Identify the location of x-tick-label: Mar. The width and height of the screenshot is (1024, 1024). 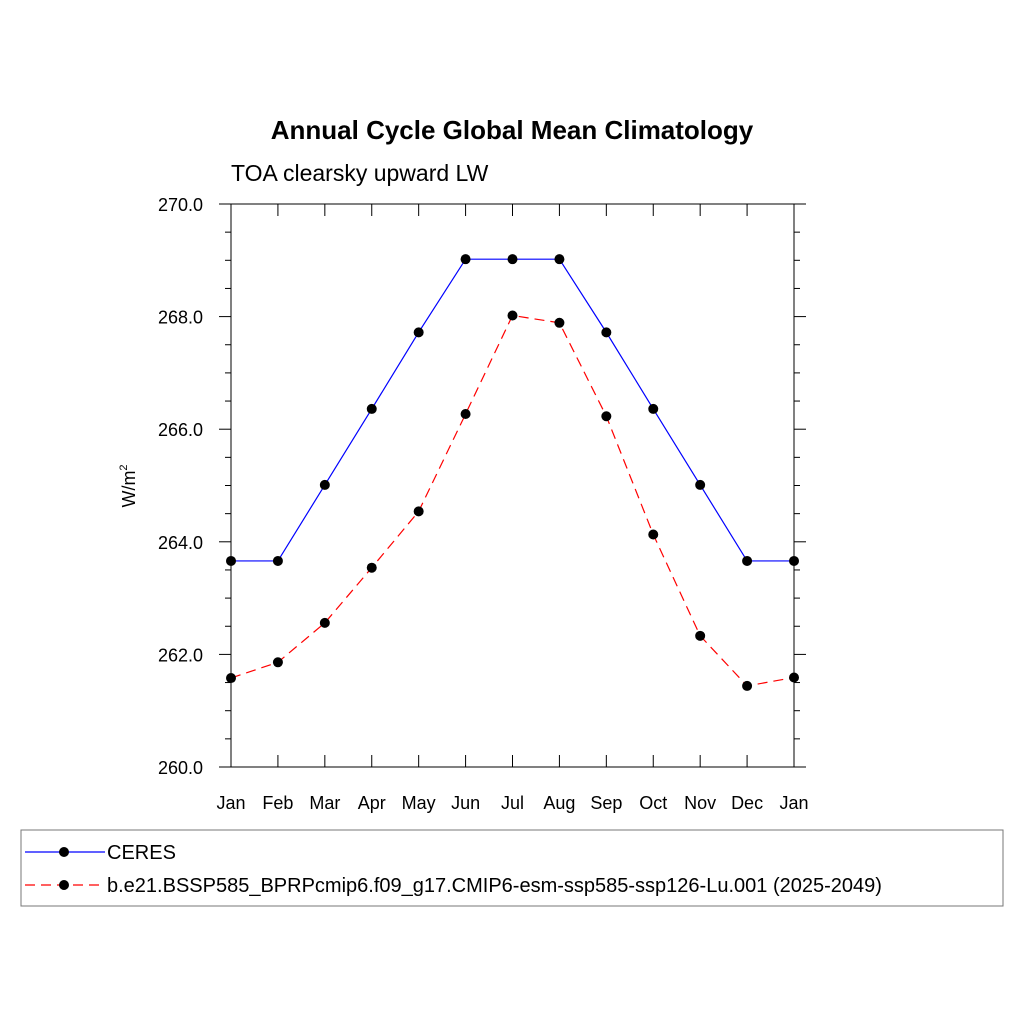
(324, 803).